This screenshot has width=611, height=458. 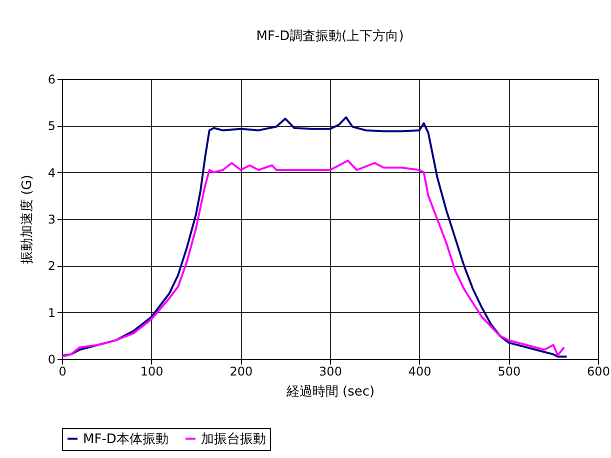 I want to click on x-tick-label: 100, so click(x=152, y=371).